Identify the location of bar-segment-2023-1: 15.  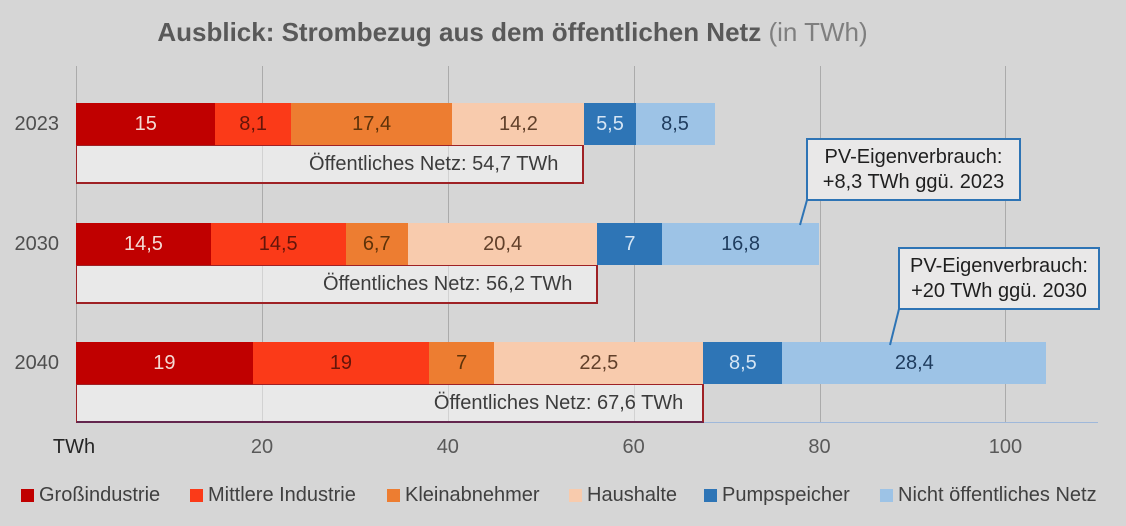
(146, 124).